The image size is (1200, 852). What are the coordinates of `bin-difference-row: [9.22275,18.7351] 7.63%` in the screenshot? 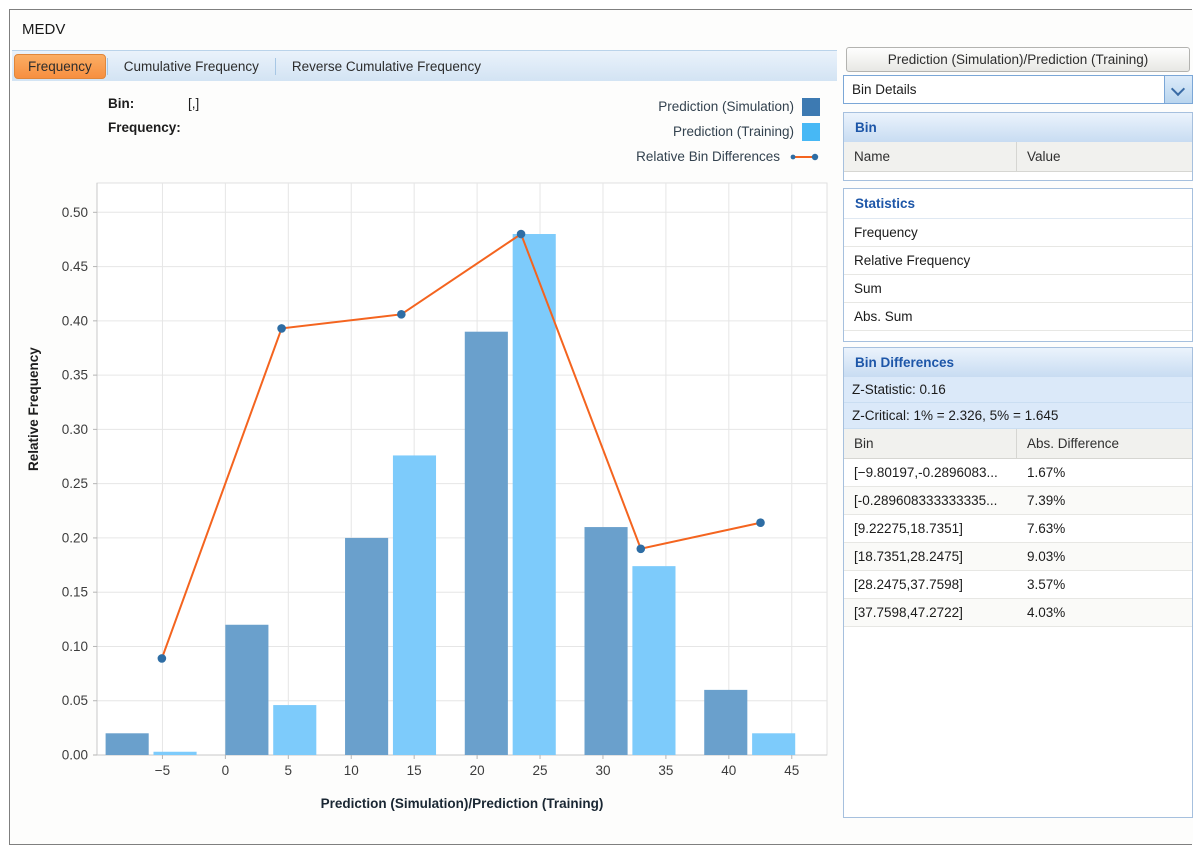 It's located at (1018, 529).